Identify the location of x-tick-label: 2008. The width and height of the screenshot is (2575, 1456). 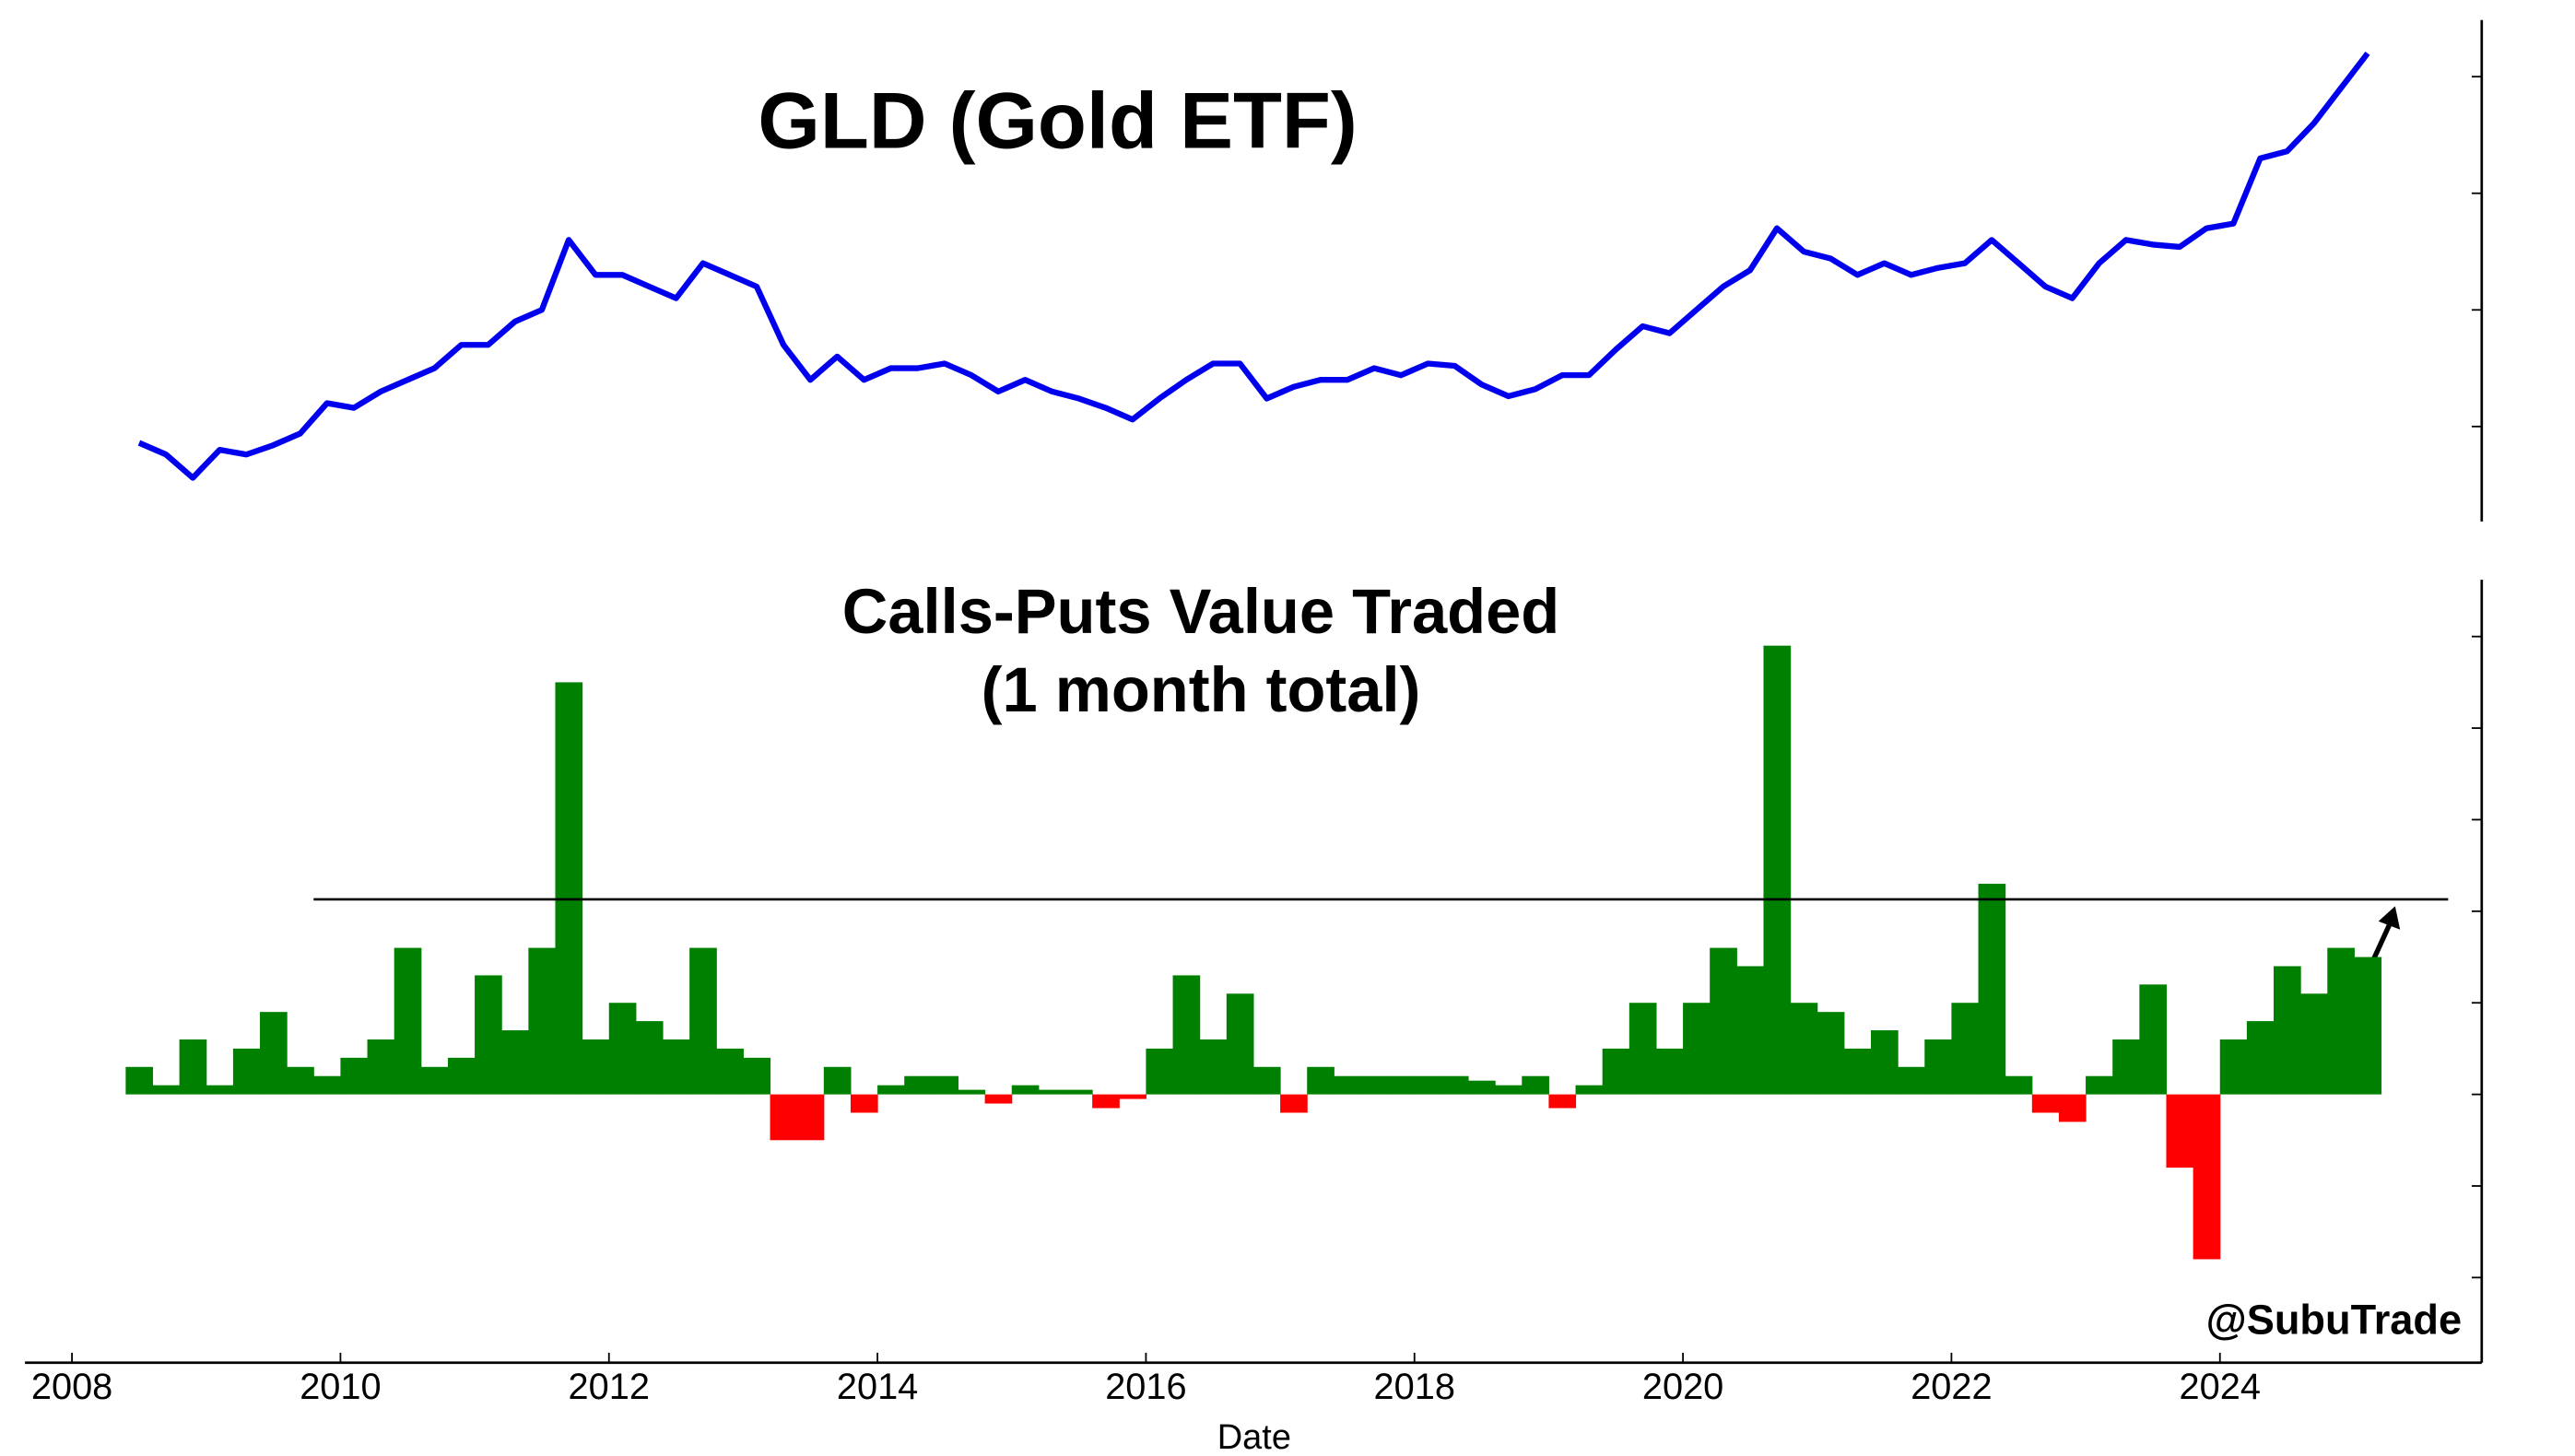
(71, 1387).